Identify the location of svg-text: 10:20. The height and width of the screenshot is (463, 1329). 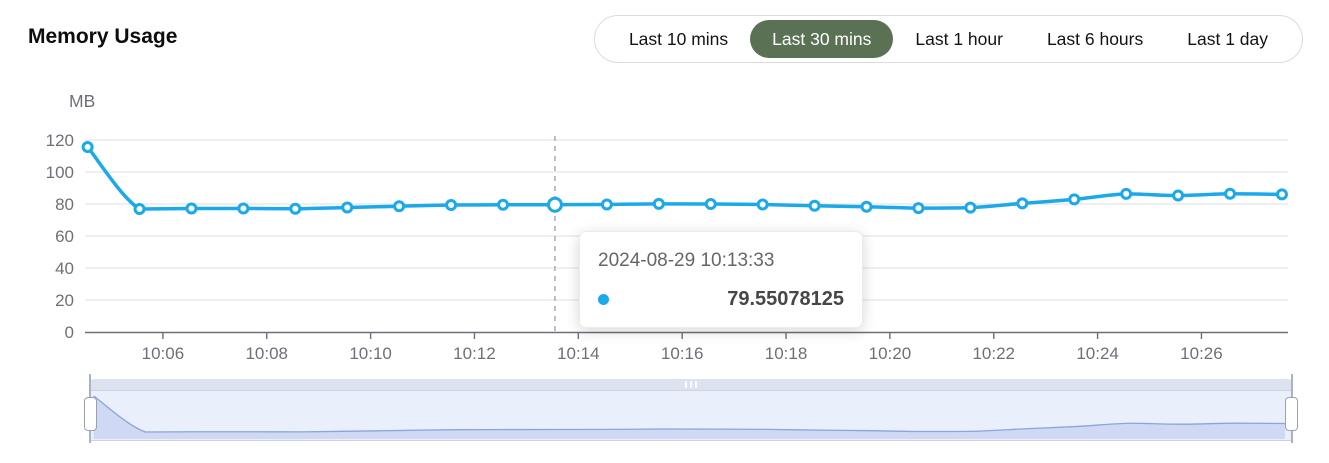
(890, 353).